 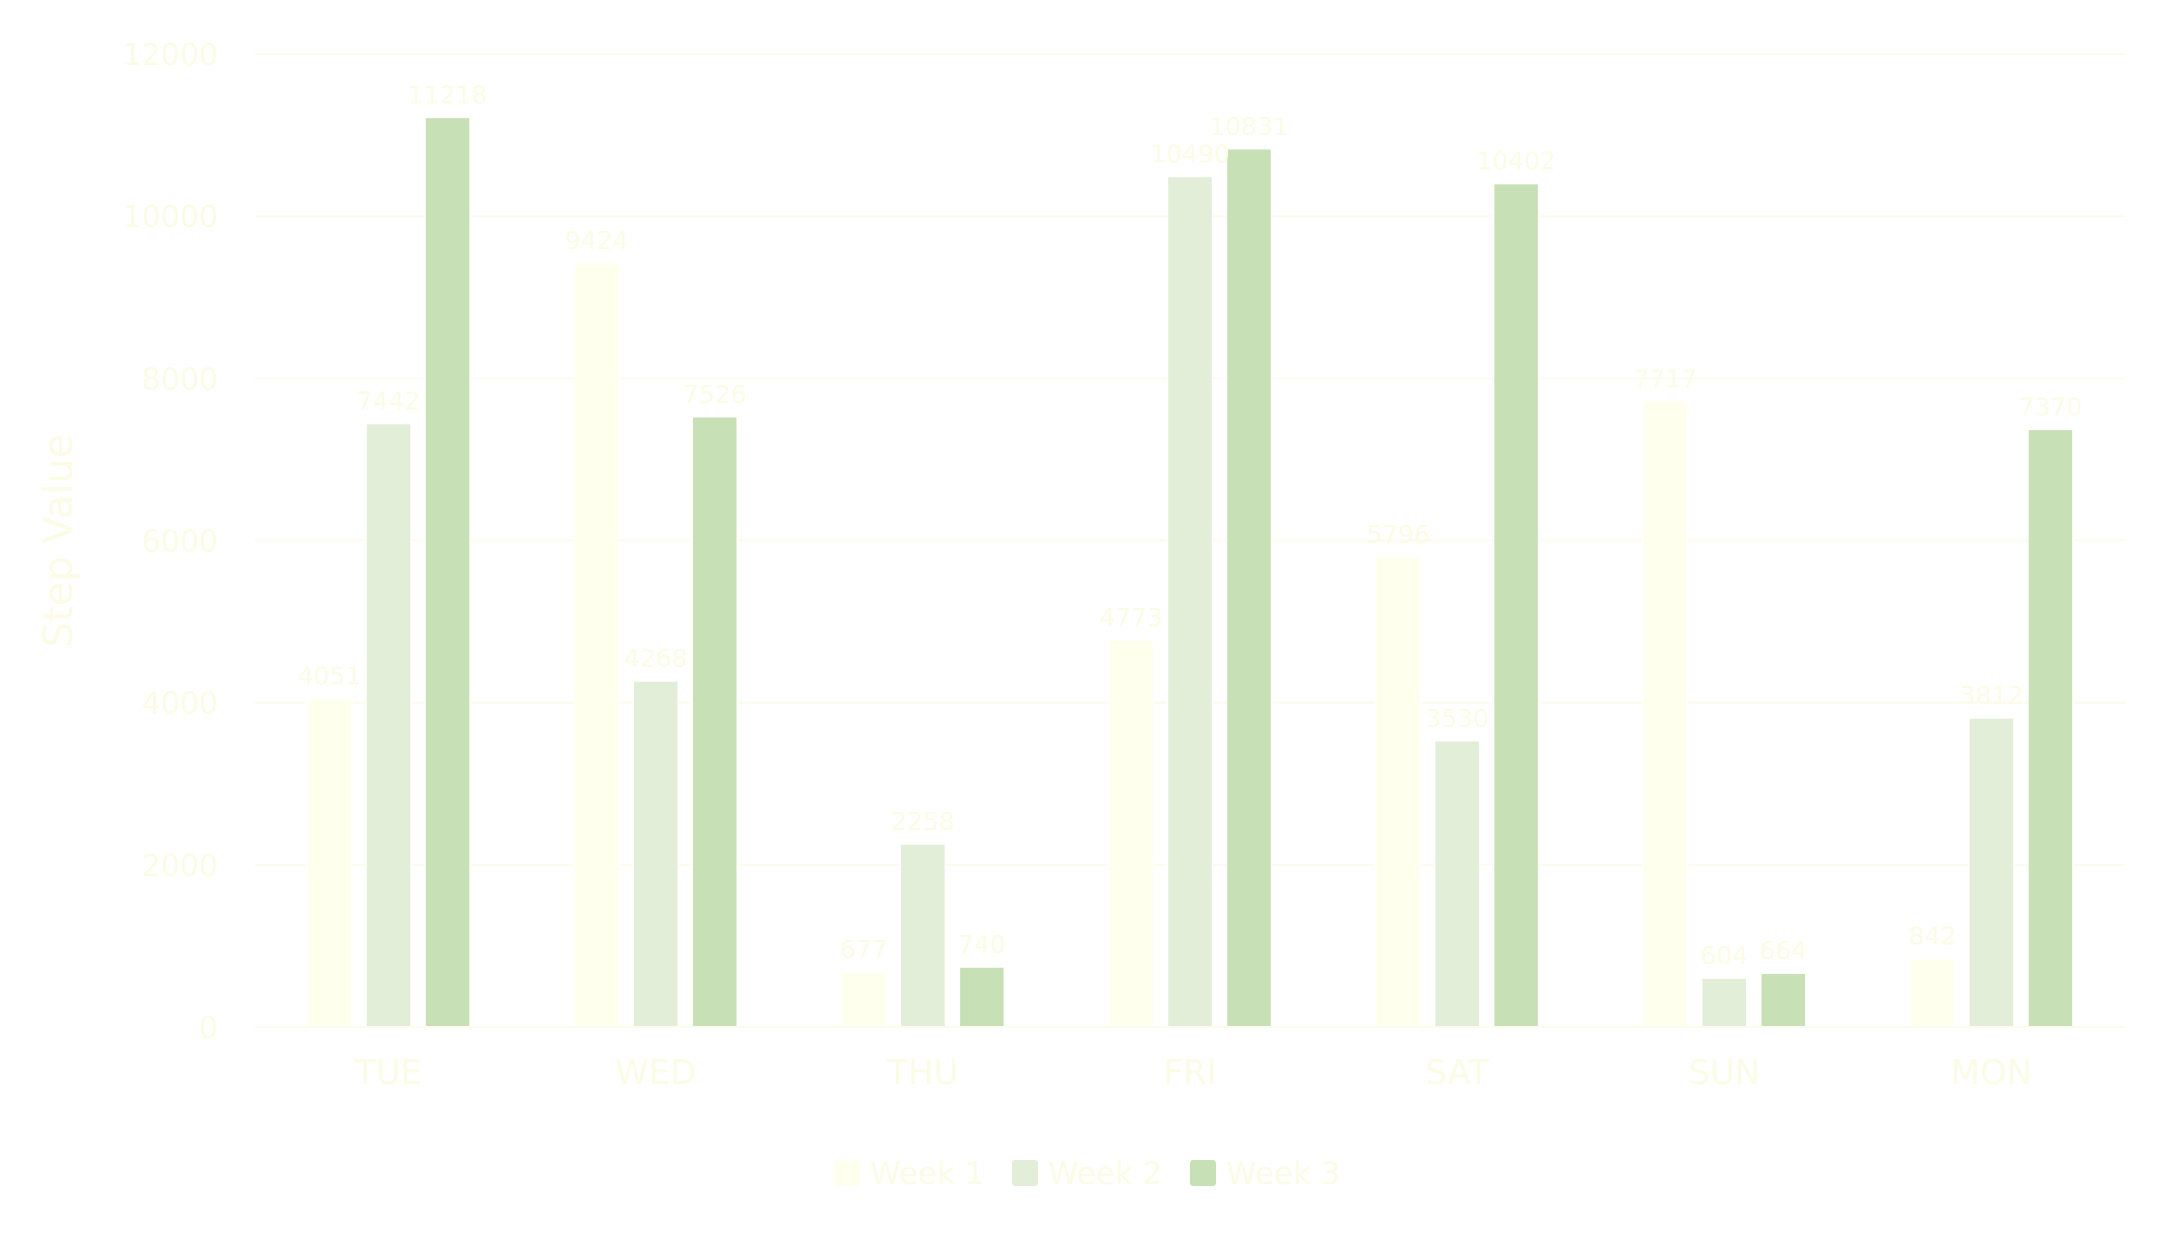 What do you see at coordinates (1783, 950) in the screenshot?
I see `data-label: 664` at bounding box center [1783, 950].